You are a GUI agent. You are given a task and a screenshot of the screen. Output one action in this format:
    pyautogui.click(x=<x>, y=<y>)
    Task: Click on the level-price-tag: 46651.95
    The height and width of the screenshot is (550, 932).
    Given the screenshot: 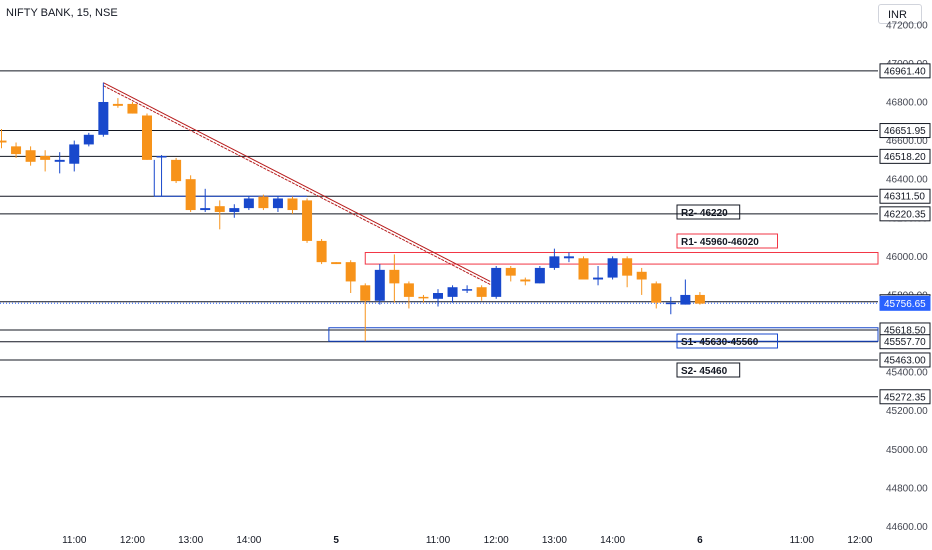 What is the action you would take?
    pyautogui.click(x=905, y=131)
    